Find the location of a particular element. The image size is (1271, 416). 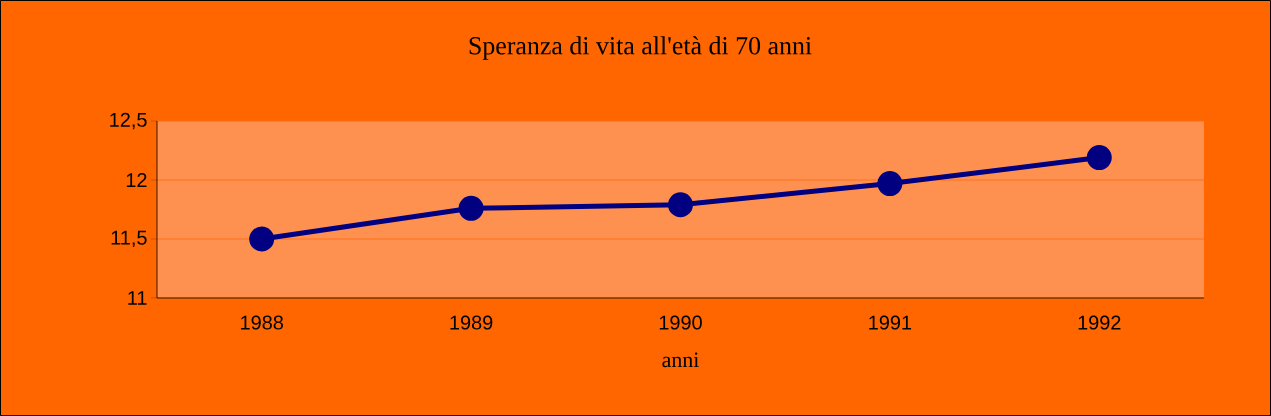

x-tick-label: 1992 is located at coordinates (1099, 322).